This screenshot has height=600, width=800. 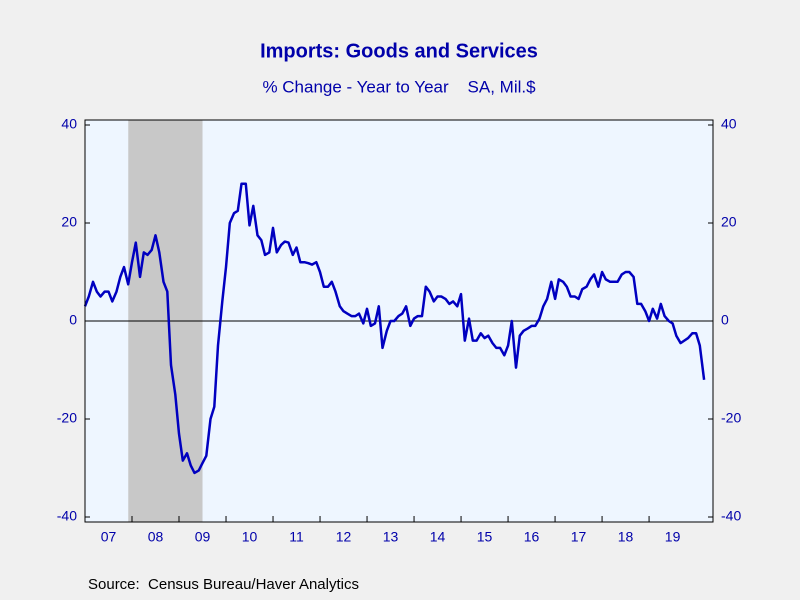 I want to click on y-tick-label: -40, so click(x=67, y=516).